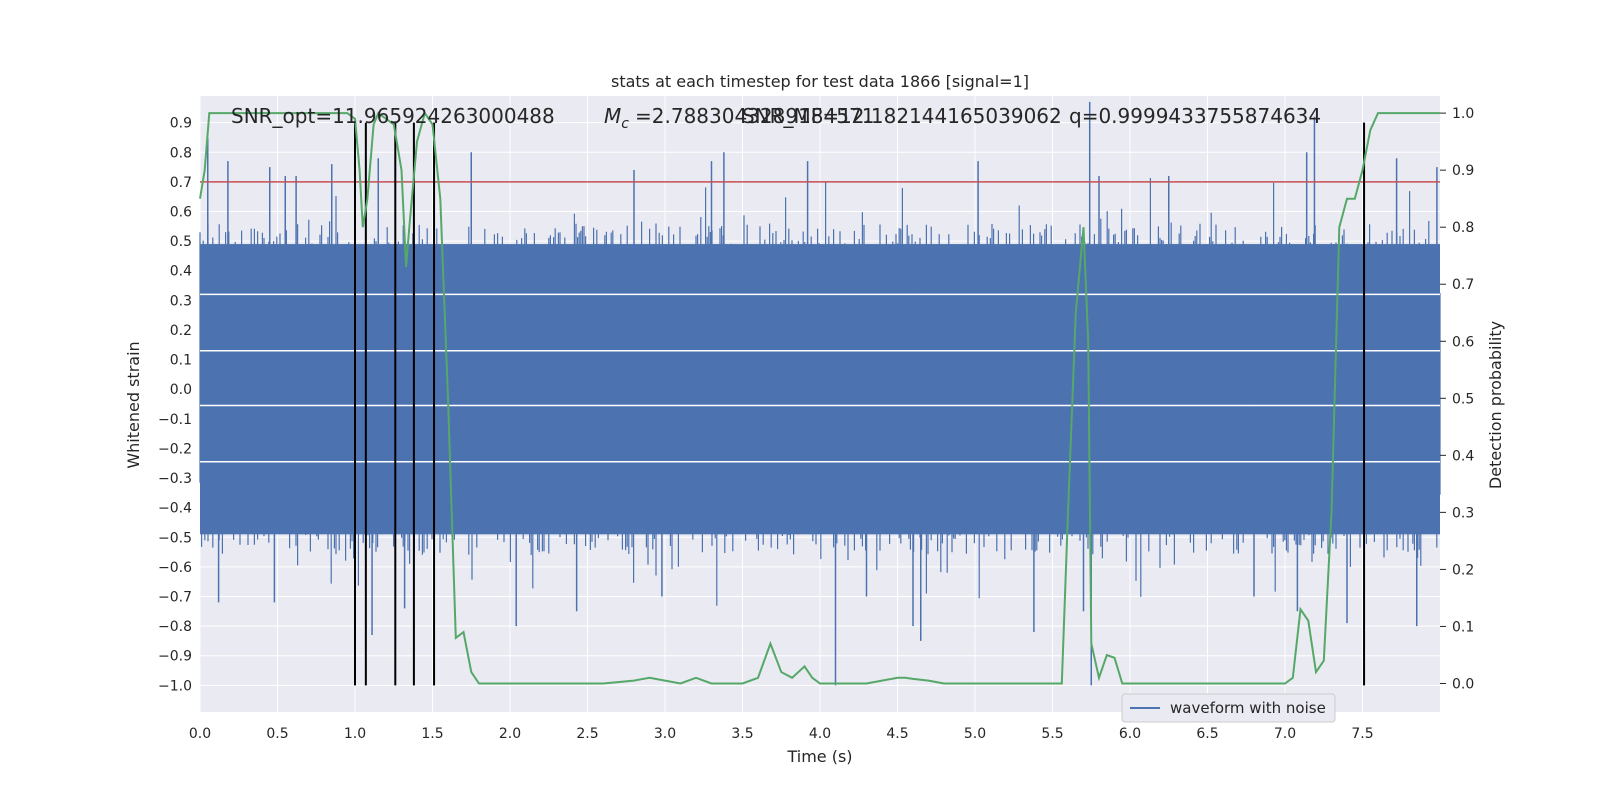  I want to click on y-tick-label: 0.1, so click(181, 361).